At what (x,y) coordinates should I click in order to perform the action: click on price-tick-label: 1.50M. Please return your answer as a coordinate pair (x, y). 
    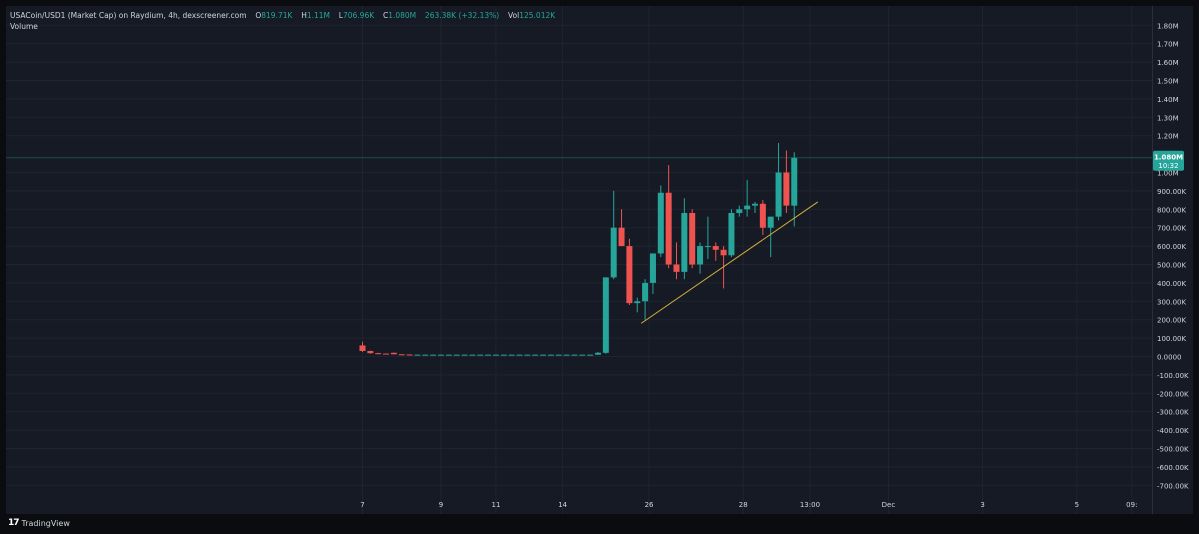
    Looking at the image, I should click on (1168, 82).